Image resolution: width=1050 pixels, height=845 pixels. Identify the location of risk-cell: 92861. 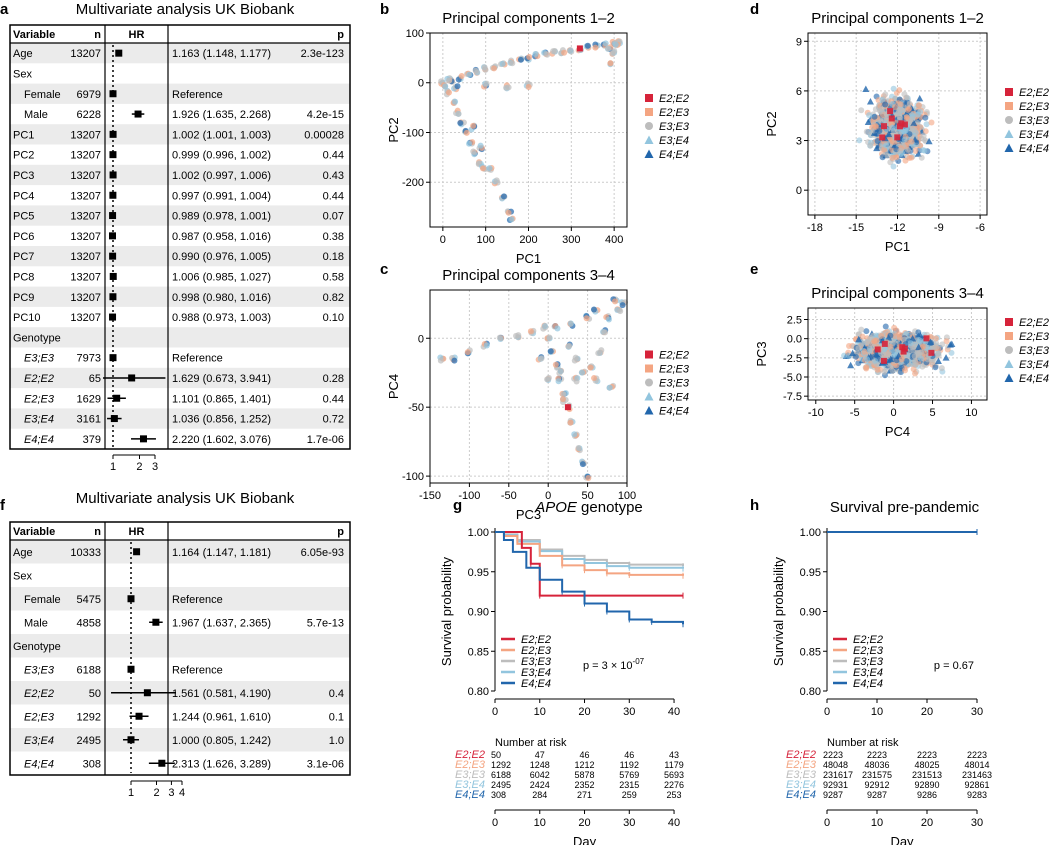
(976, 785).